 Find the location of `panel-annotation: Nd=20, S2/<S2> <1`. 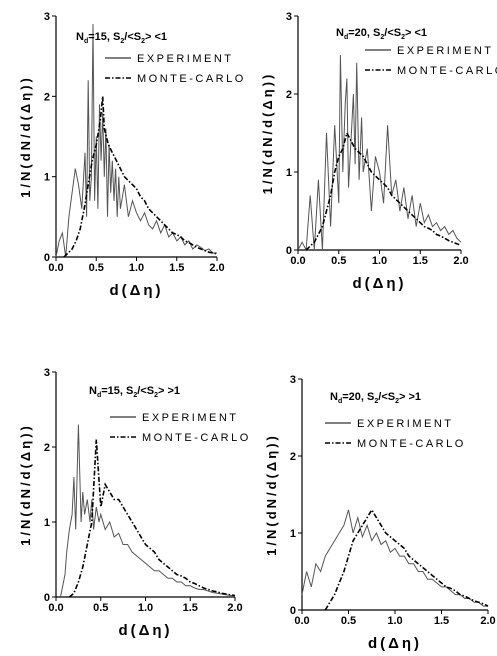

panel-annotation: Nd=20, S2/<S2> <1 is located at coordinates (381, 34).